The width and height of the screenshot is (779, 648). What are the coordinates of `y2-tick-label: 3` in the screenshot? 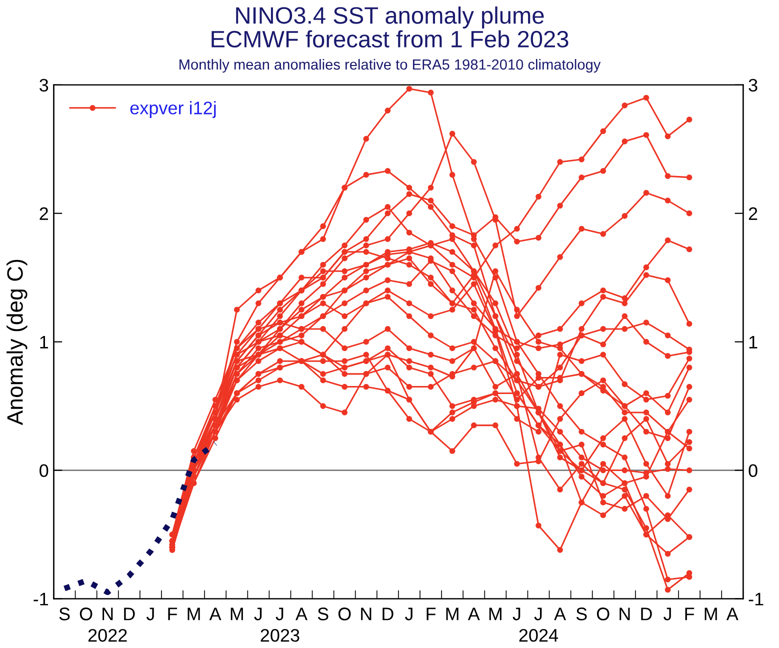 It's located at (753, 85).